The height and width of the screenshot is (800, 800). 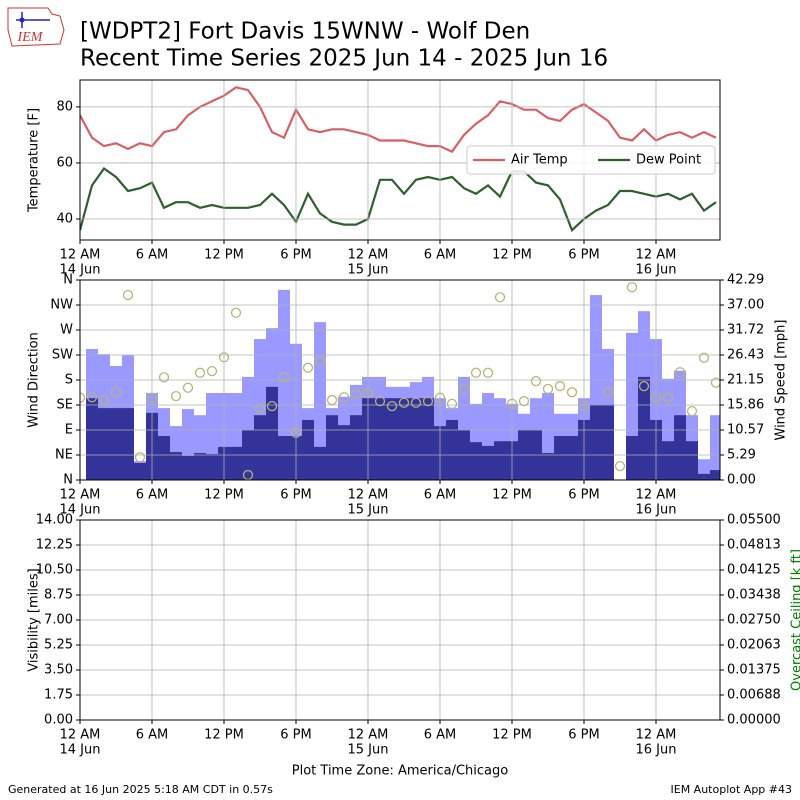 I want to click on y2-tick-label: 26.43, so click(x=745, y=355).